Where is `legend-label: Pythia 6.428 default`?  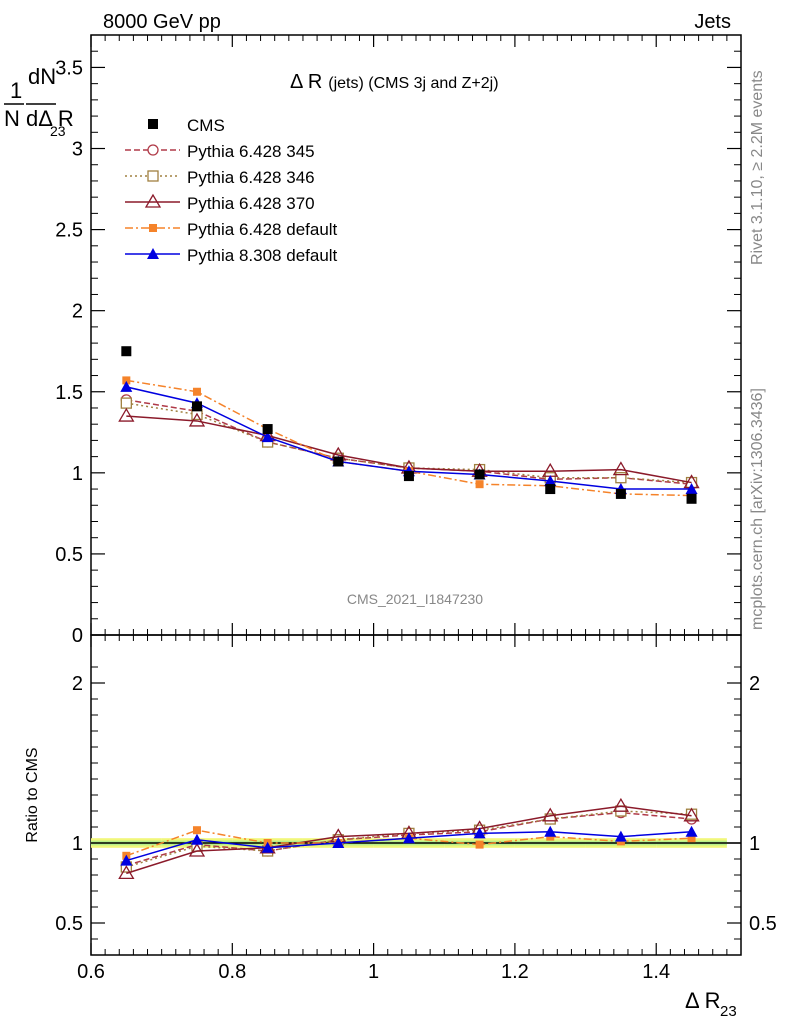
legend-label: Pythia 6.428 default is located at coordinates (262, 229).